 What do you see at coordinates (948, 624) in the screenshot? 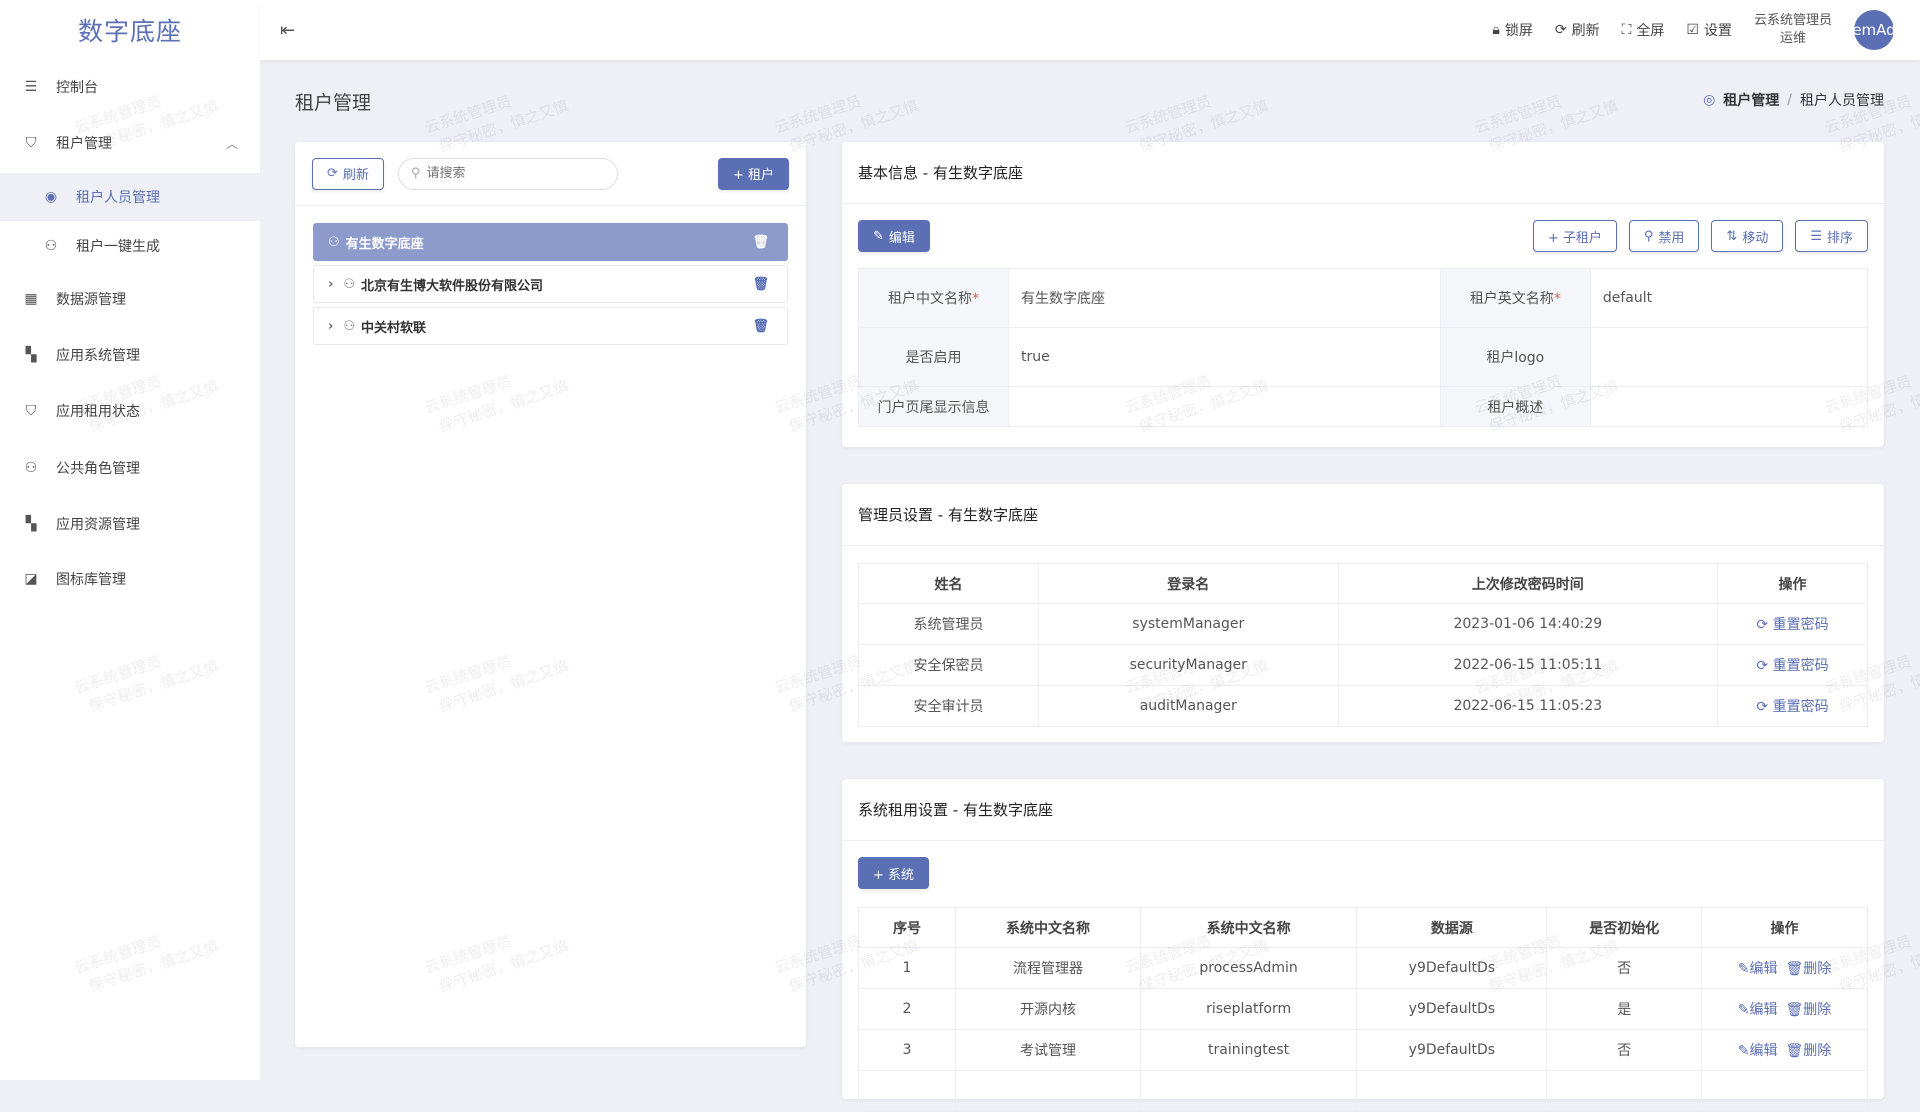
I see `cell: 系统管理员` at bounding box center [948, 624].